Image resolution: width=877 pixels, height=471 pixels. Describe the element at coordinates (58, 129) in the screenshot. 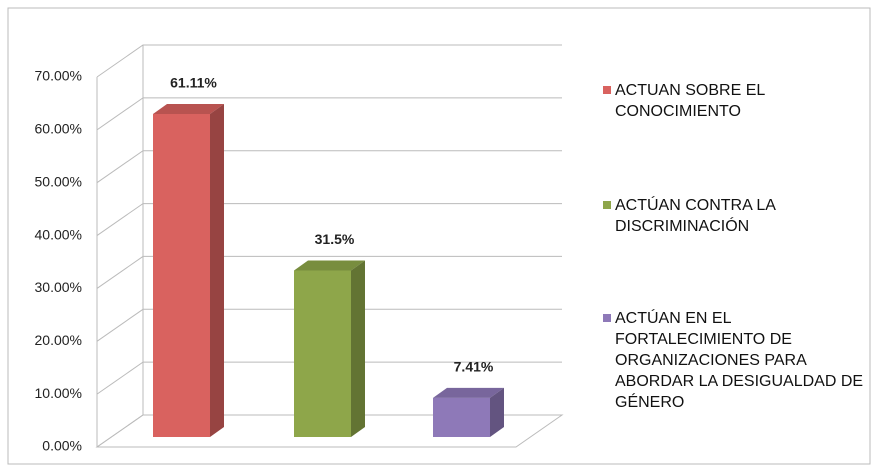

I see `y-tick-label: 60.00%` at that location.